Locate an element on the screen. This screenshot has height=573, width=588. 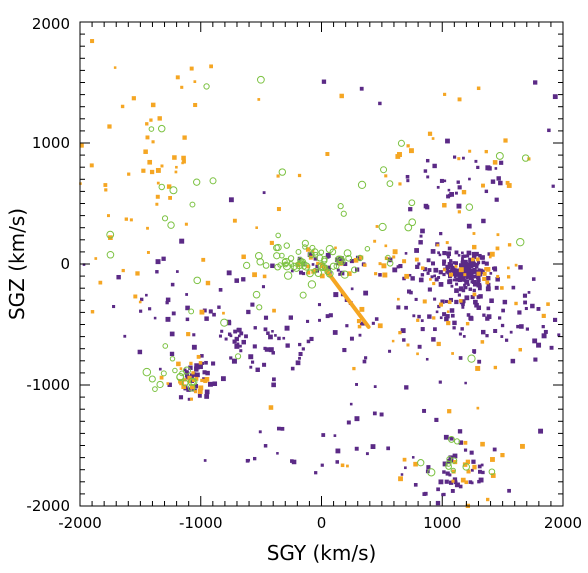
x-tick-label: 1000 is located at coordinates (442, 523).